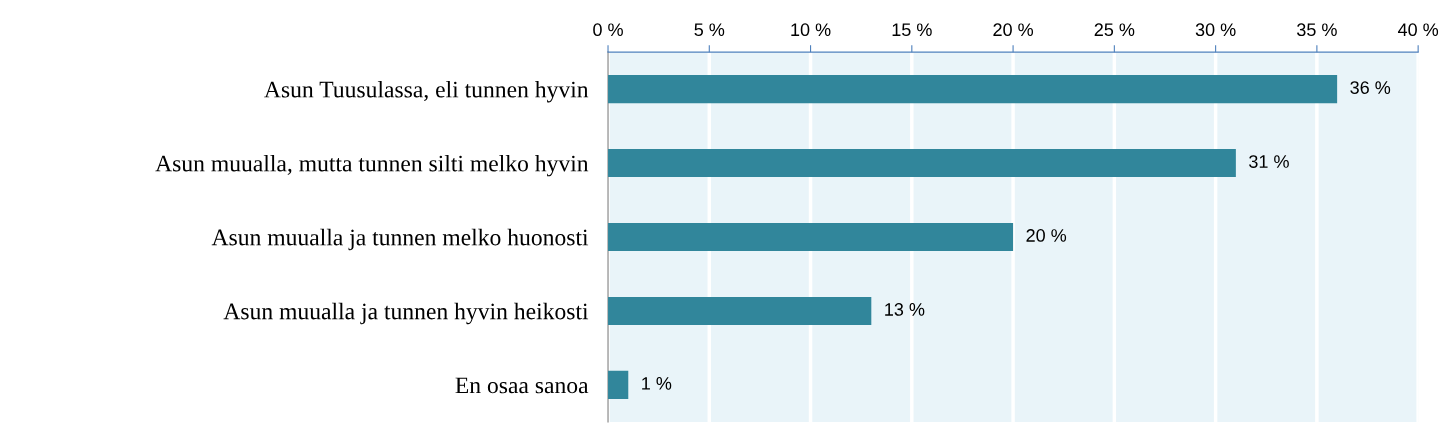 This screenshot has width=1456, height=424. Describe the element at coordinates (426, 91) in the screenshot. I see `y-tick-label: Asun Tuusulassa, eli tunnen hyvin` at that location.